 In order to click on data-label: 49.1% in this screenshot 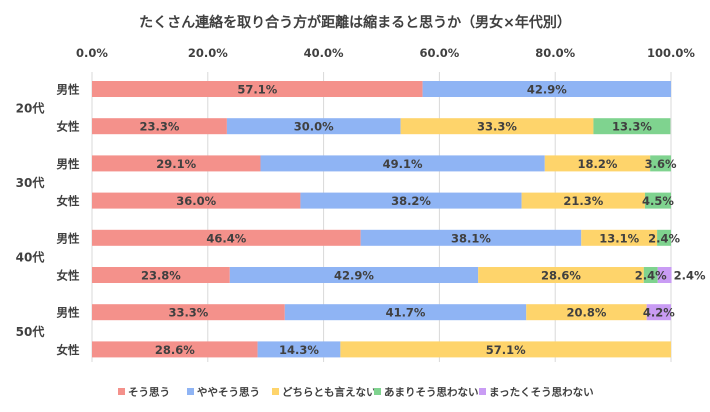, I will do `click(403, 164)`.